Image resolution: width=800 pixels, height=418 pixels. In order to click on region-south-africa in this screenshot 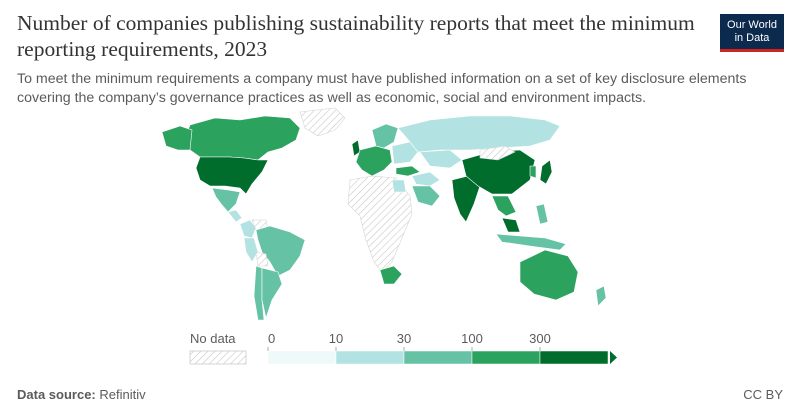, I will do `click(391, 275)`.